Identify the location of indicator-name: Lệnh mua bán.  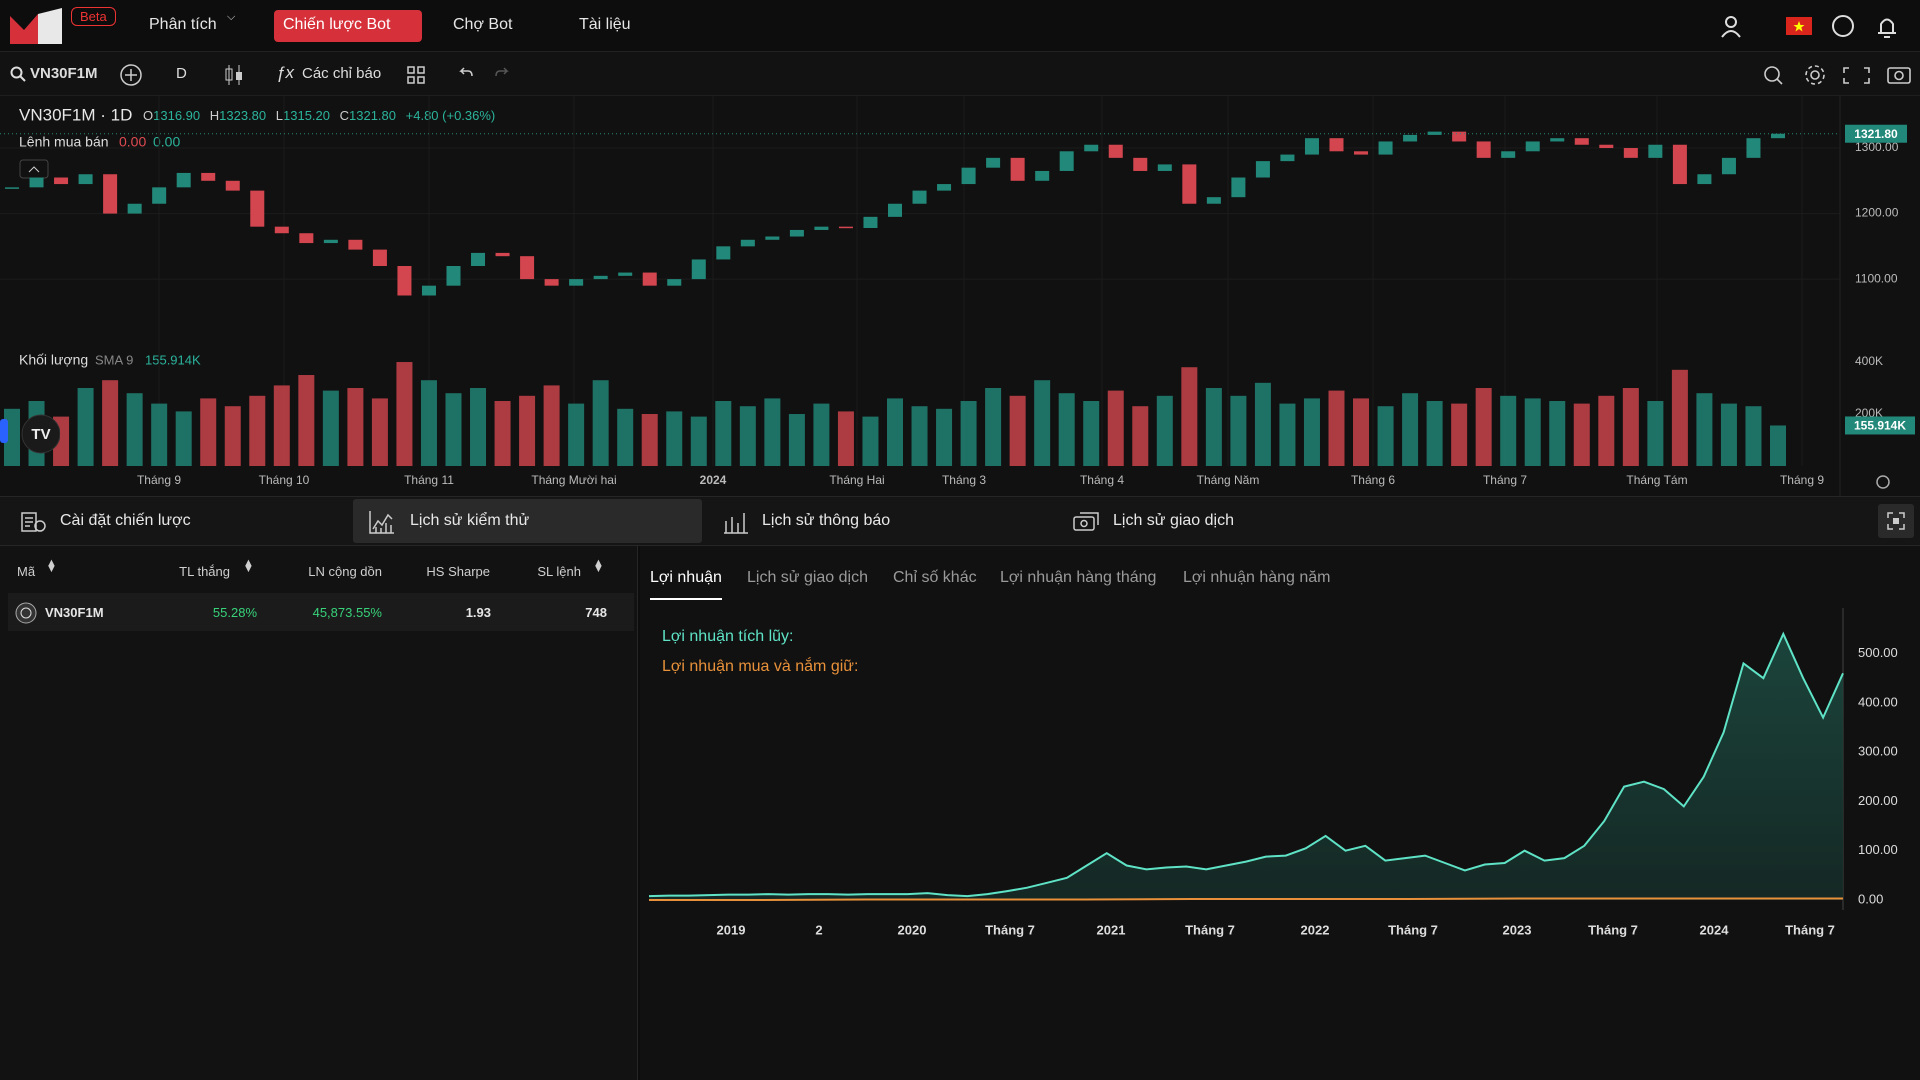
(64, 142).